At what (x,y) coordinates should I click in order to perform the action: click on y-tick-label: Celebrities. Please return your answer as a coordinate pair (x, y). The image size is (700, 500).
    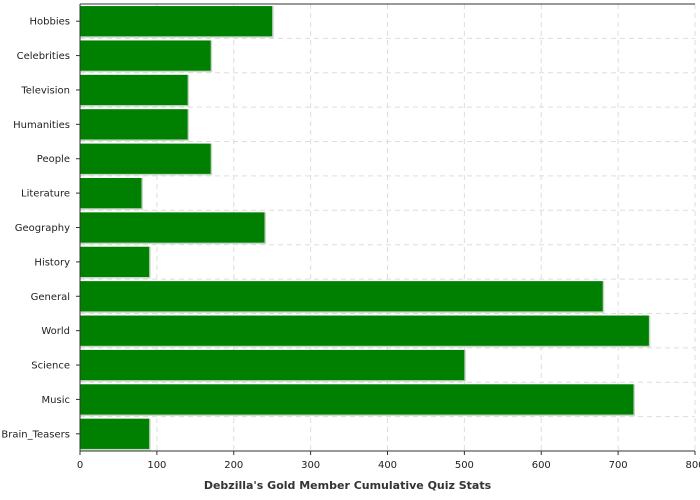
    Looking at the image, I should click on (43, 56).